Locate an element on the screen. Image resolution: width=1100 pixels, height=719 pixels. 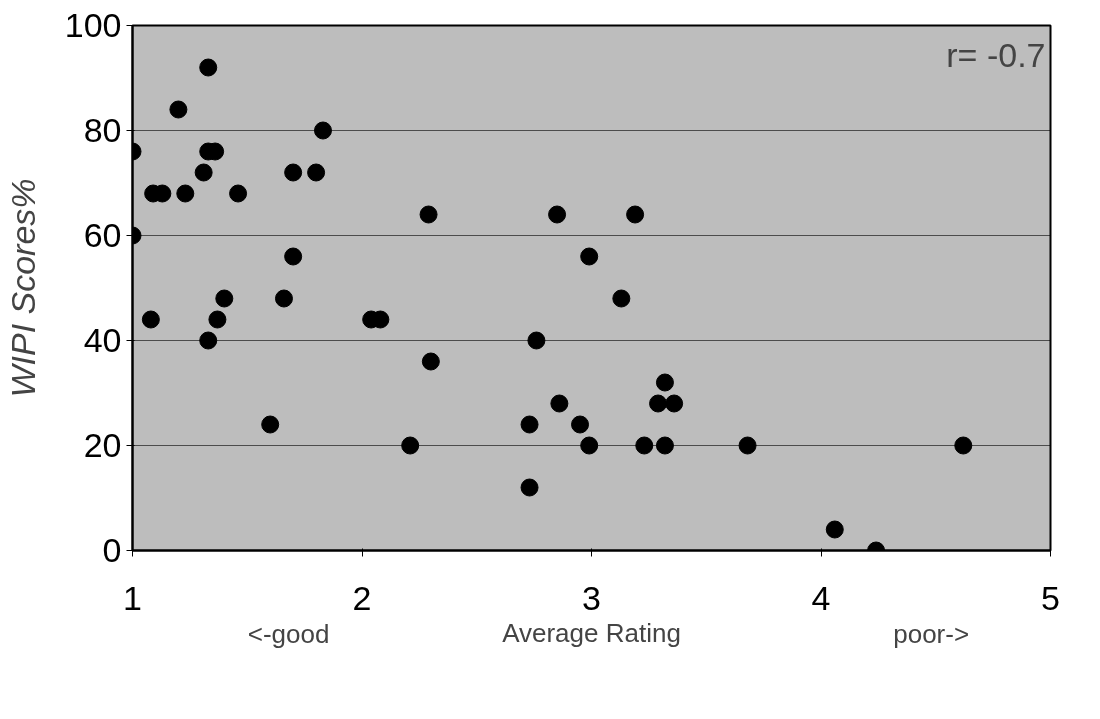
text: poor-> is located at coordinates (931, 633).